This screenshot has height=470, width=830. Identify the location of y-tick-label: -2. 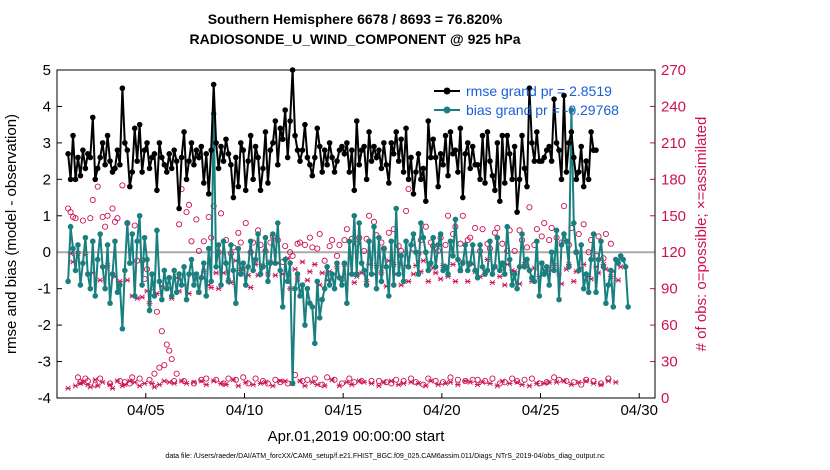
(44, 325).